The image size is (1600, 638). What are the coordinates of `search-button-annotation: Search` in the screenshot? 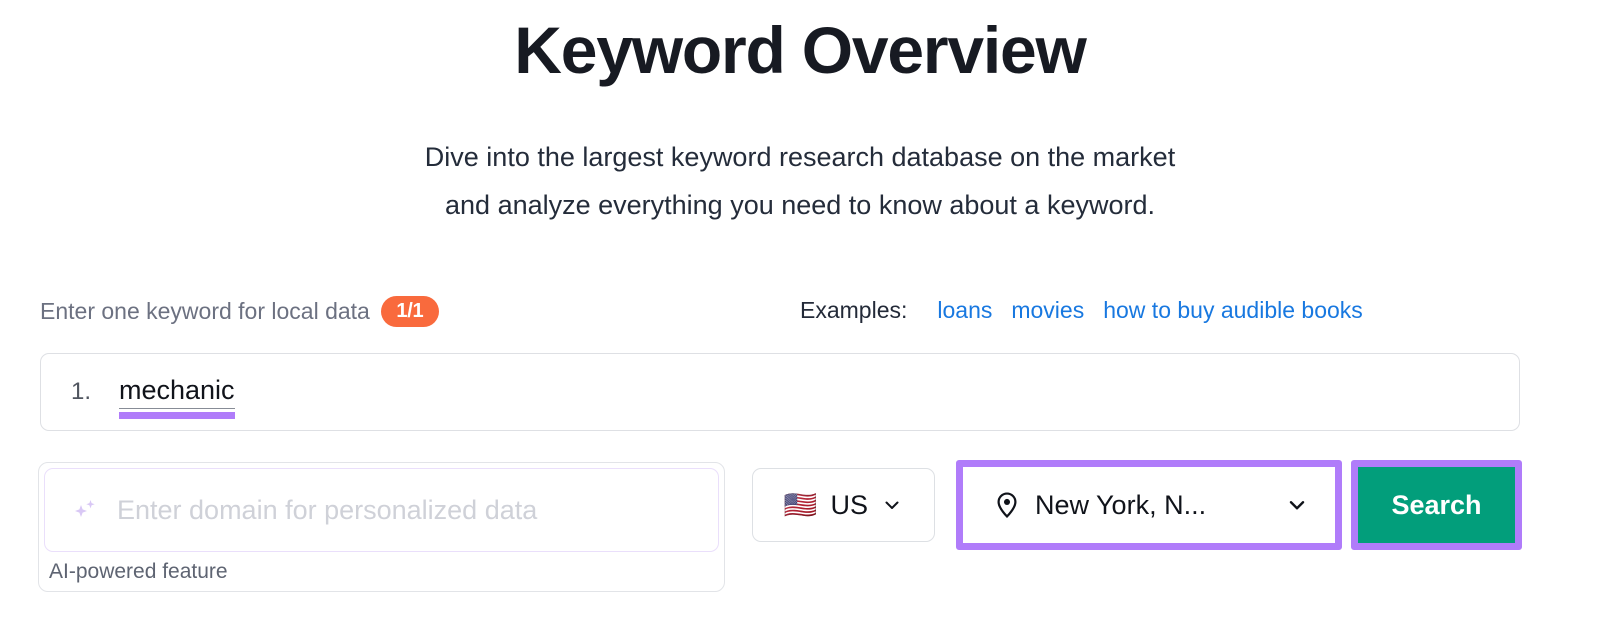 It's located at (1436, 505).